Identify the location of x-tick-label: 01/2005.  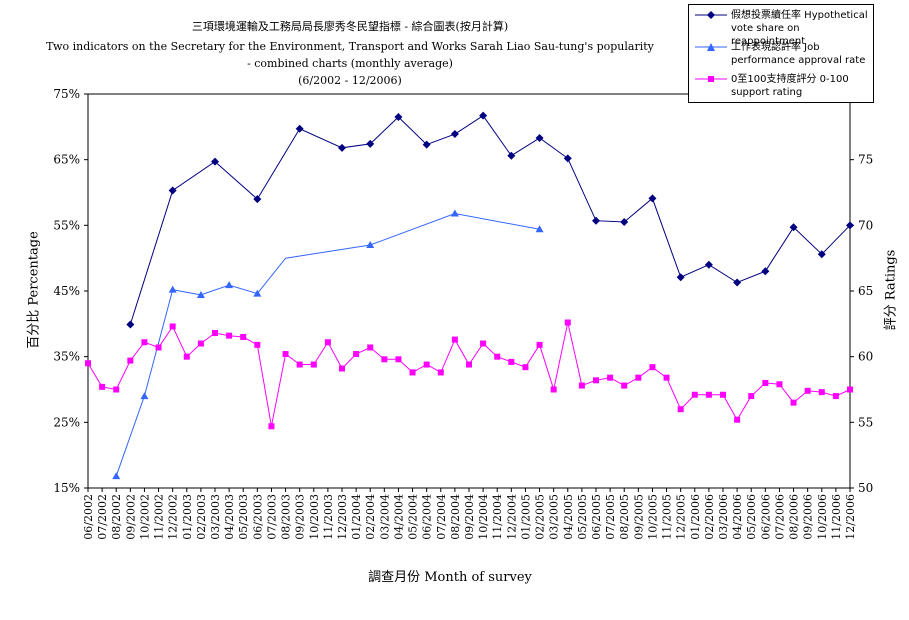
(525, 517).